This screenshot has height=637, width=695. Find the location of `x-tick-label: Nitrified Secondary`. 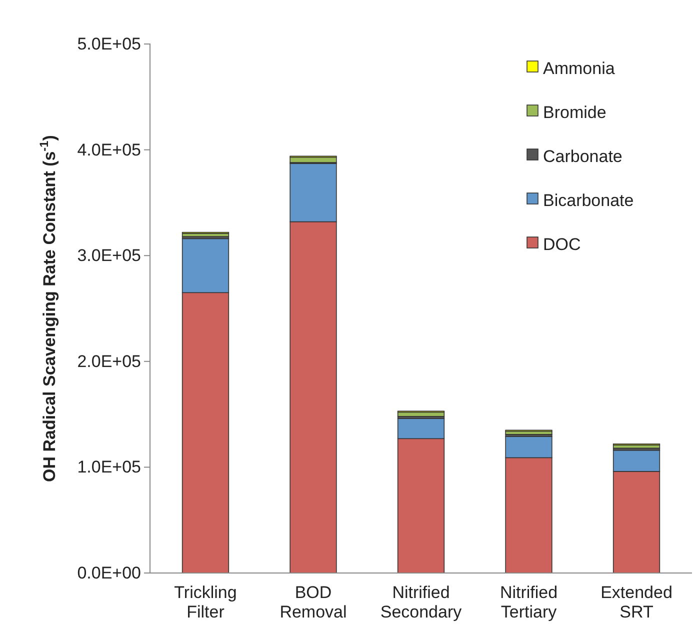

x-tick-label: Nitrified Secondary is located at coordinates (421, 602).